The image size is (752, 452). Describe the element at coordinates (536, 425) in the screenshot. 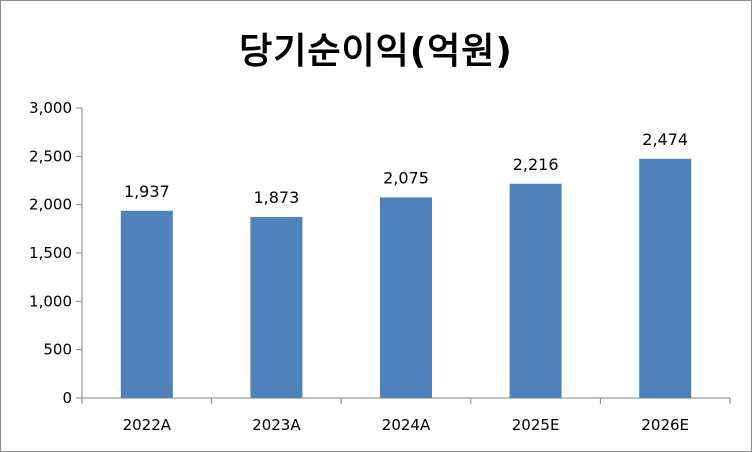

I see `x-tick-label: 2025E` at that location.